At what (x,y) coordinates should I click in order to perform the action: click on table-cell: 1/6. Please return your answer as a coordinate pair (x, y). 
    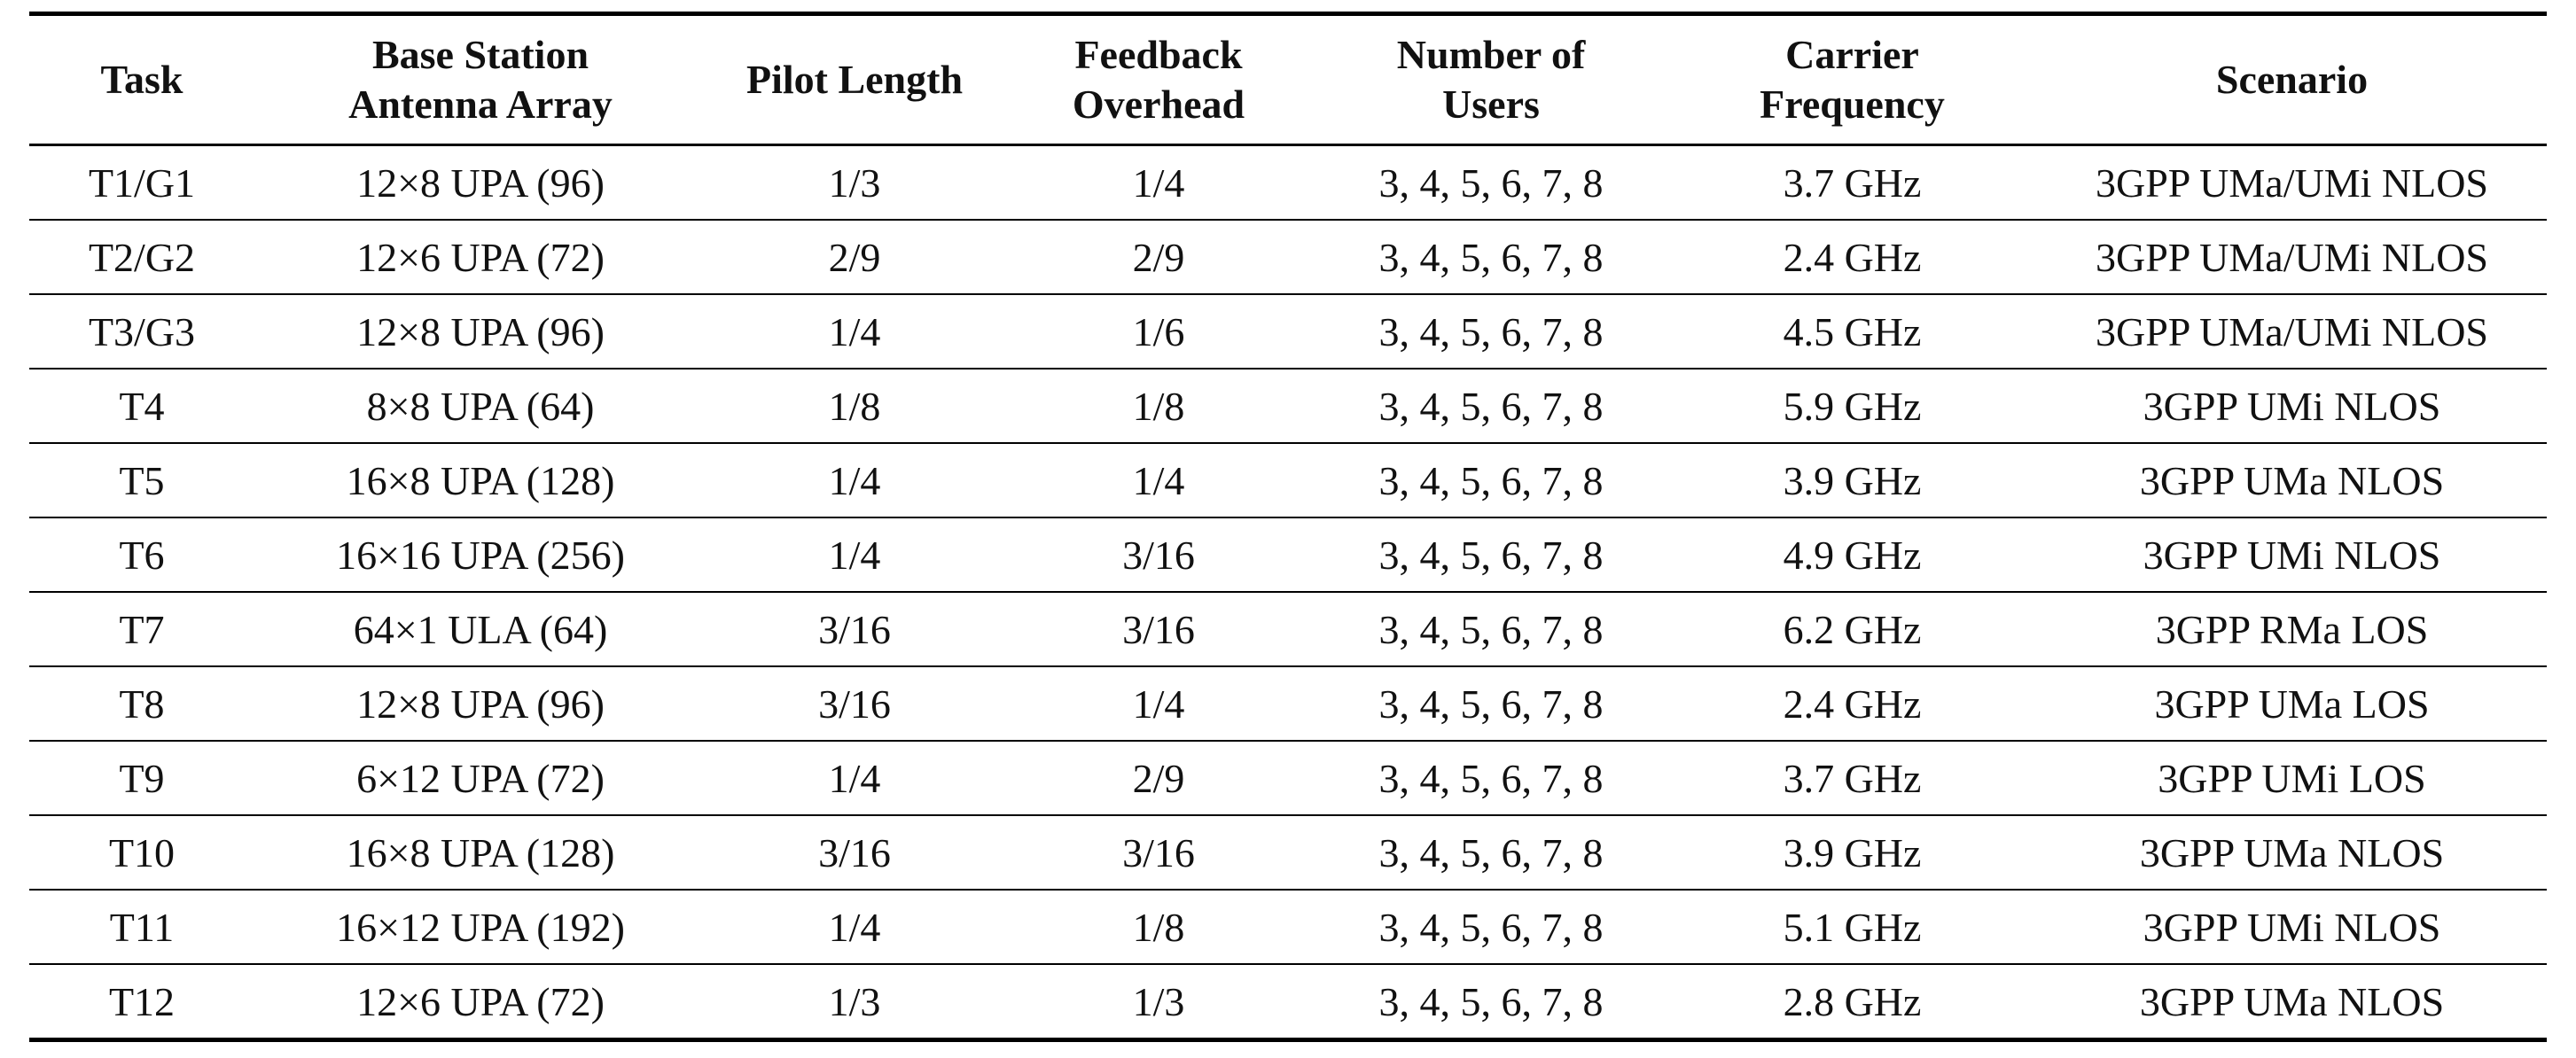
    Looking at the image, I should click on (1159, 332).